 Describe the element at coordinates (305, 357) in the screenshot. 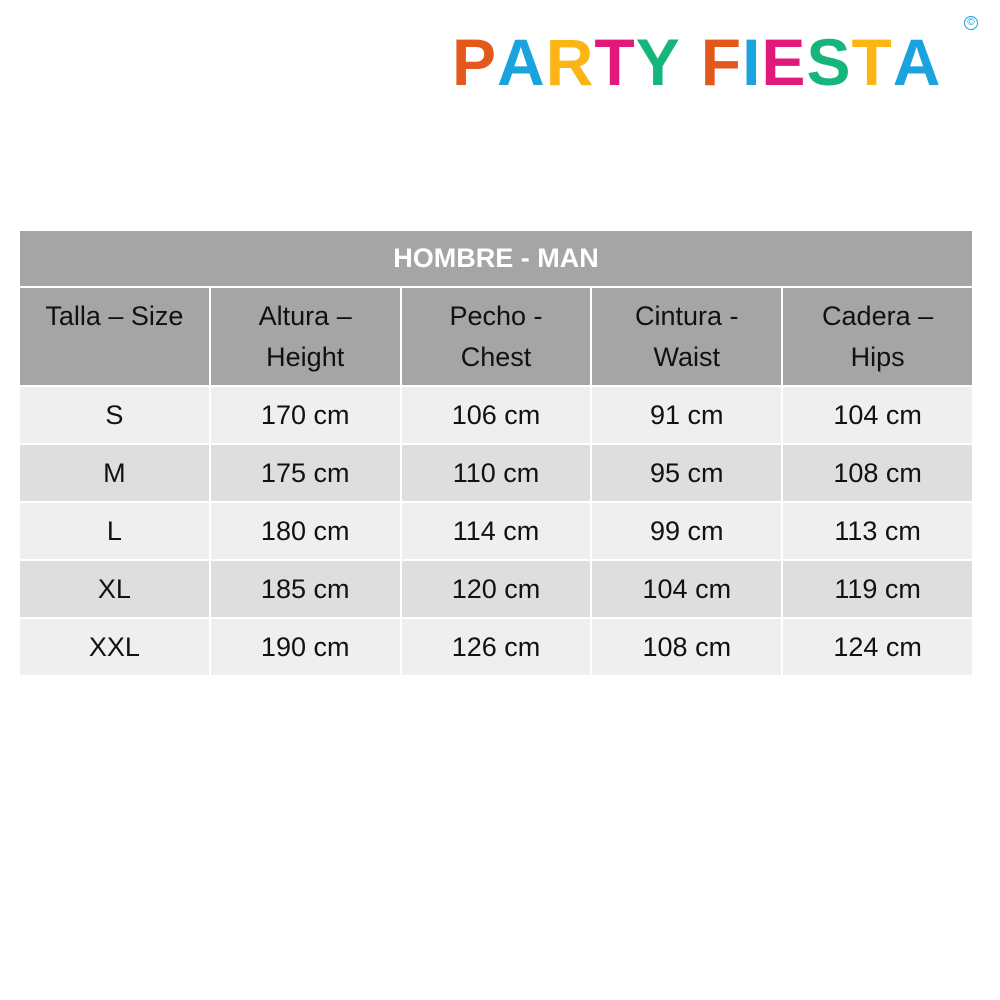

I see `header-line: Height` at that location.